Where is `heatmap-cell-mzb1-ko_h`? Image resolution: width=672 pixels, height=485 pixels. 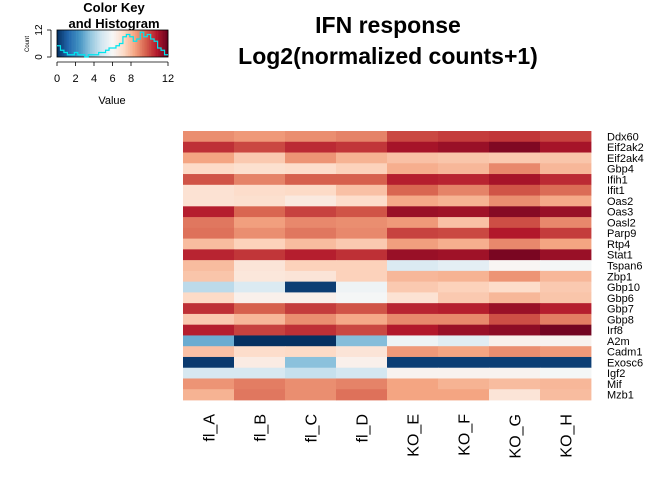 heatmap-cell-mzb1-ko_h is located at coordinates (566, 395).